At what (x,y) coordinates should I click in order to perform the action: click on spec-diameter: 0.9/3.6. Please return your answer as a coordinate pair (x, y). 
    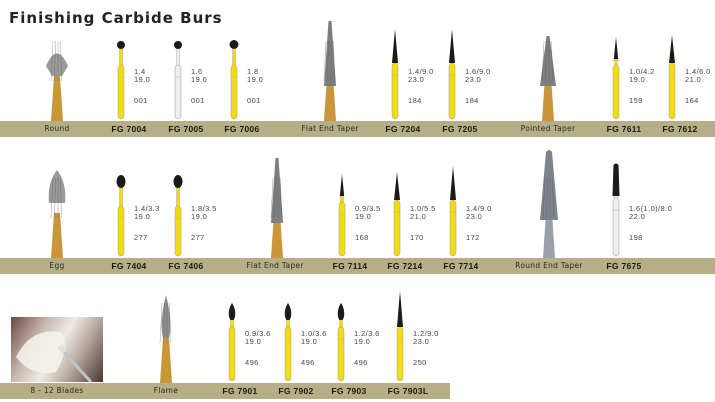
    Looking at the image, I should click on (258, 333).